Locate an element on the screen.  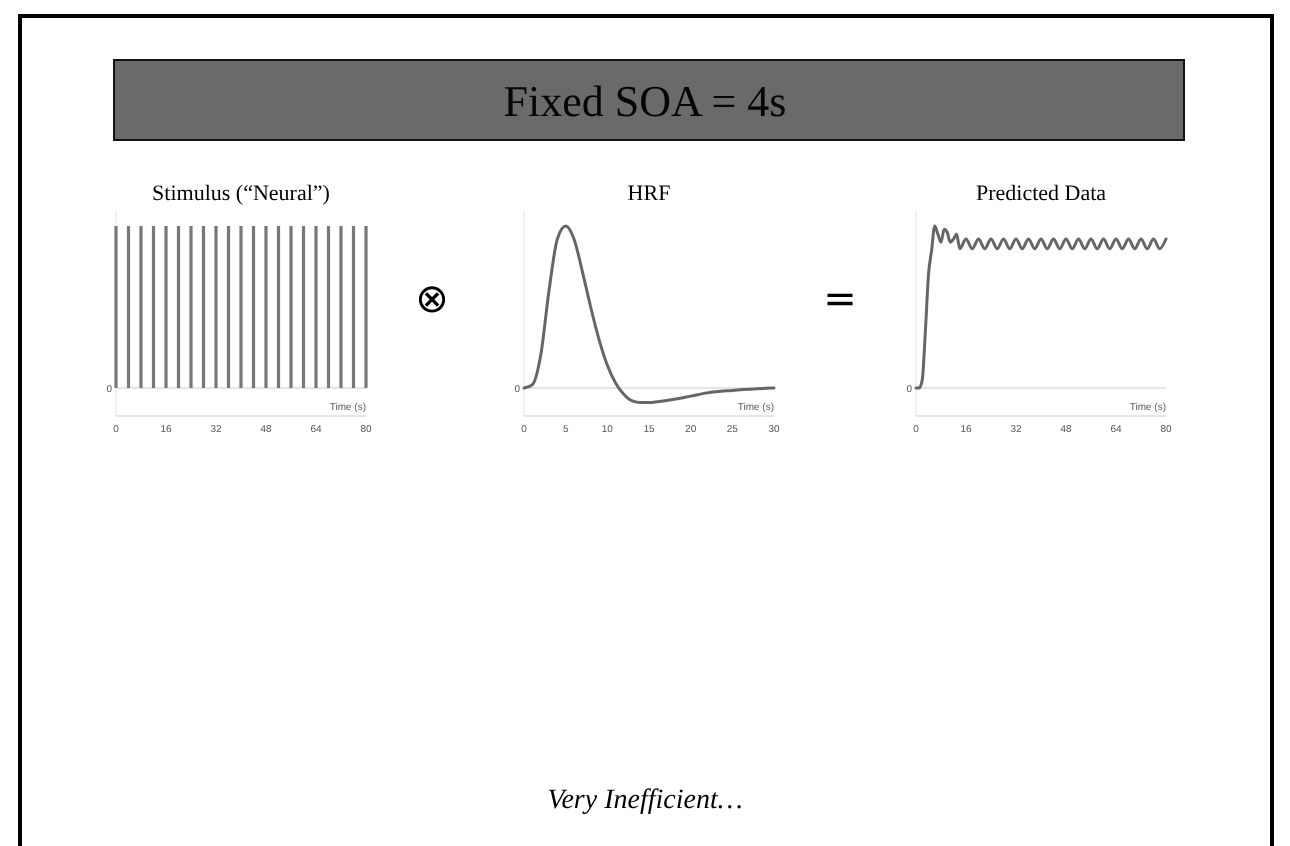
text: Fixed SOA = 4s is located at coordinates (645, 101).